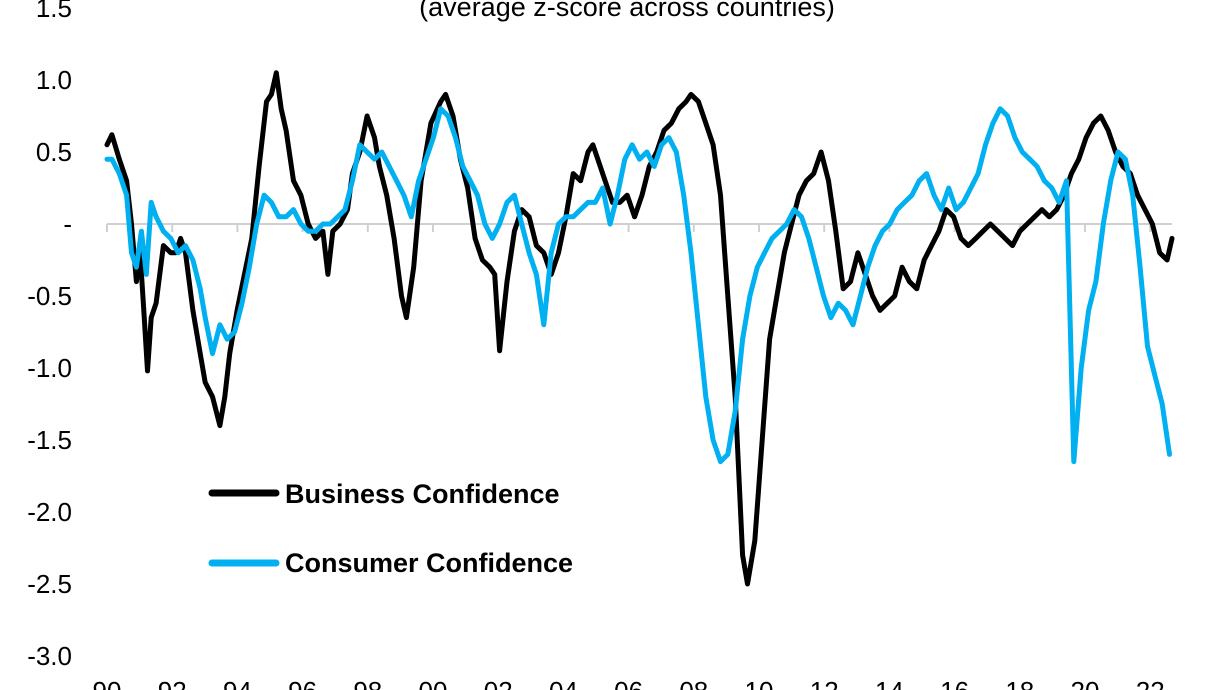  I want to click on legend-label-consumer: Consumer Confidence, so click(429, 563).